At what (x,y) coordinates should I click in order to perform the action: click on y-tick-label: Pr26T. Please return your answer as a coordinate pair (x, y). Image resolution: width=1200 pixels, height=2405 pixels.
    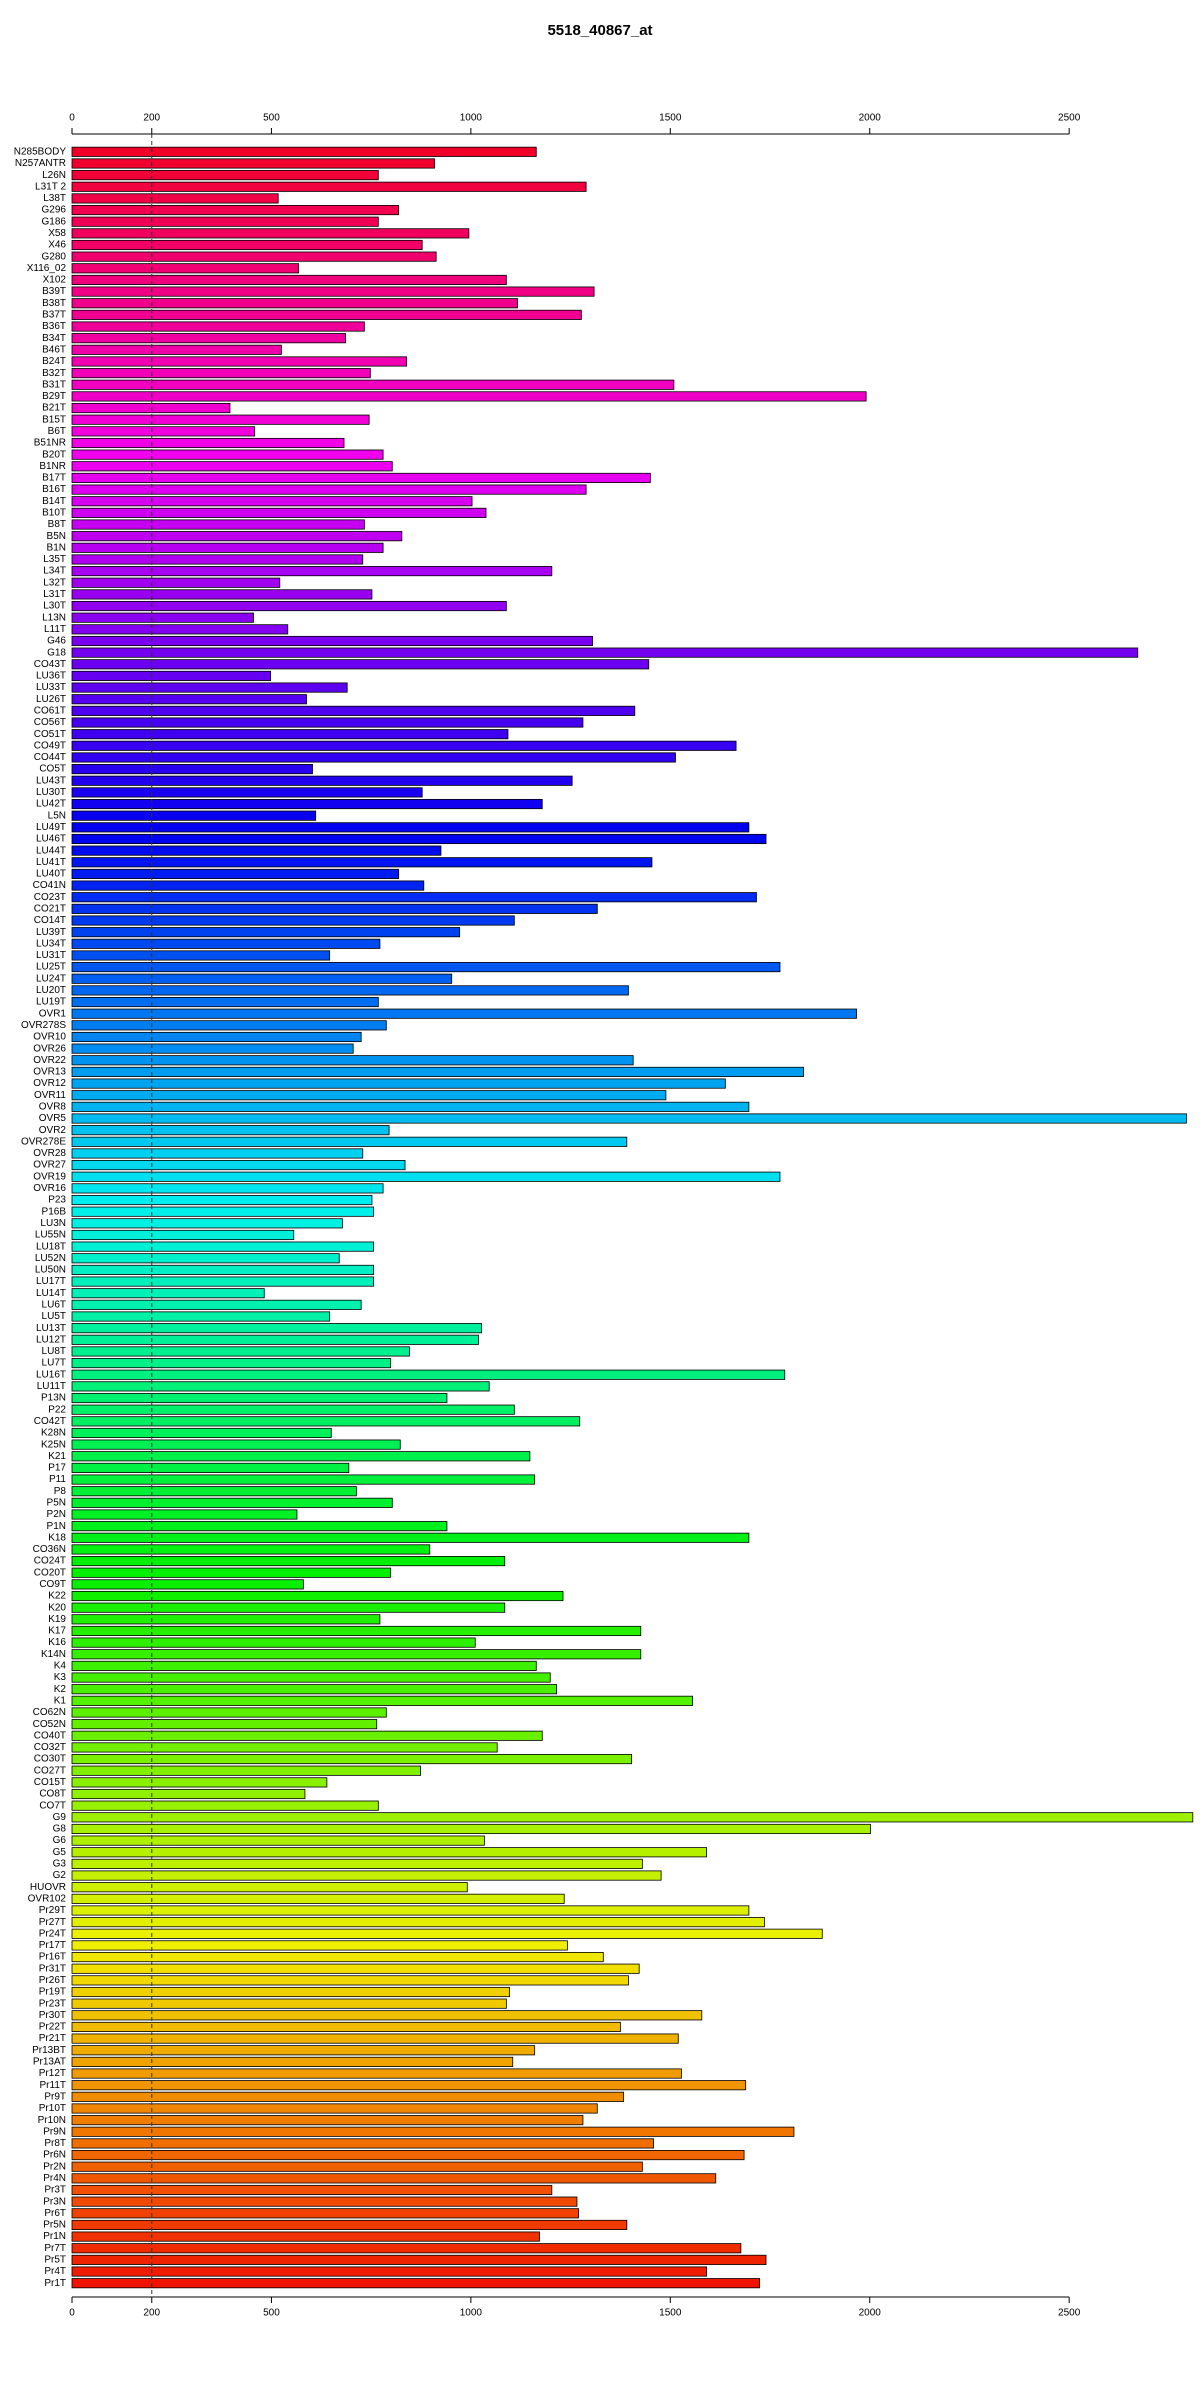
    Looking at the image, I should click on (52, 1980).